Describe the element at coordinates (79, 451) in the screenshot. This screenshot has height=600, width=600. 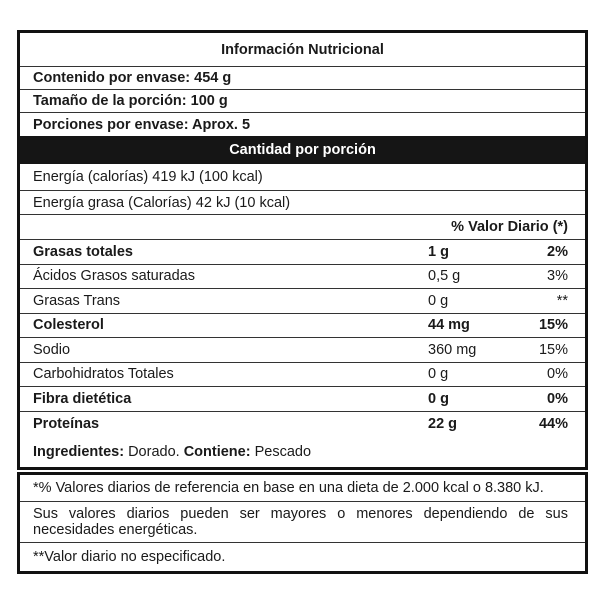
I see `ingredients-label: Ingredientes:` at that location.